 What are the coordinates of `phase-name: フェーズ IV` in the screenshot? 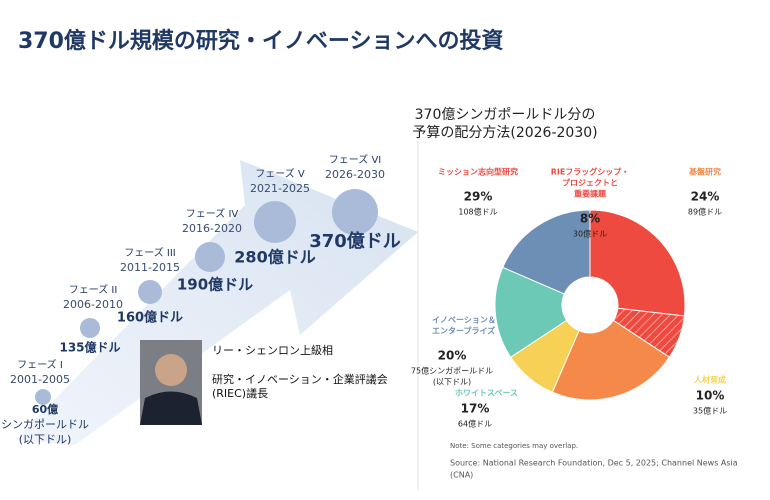 It's located at (212, 213).